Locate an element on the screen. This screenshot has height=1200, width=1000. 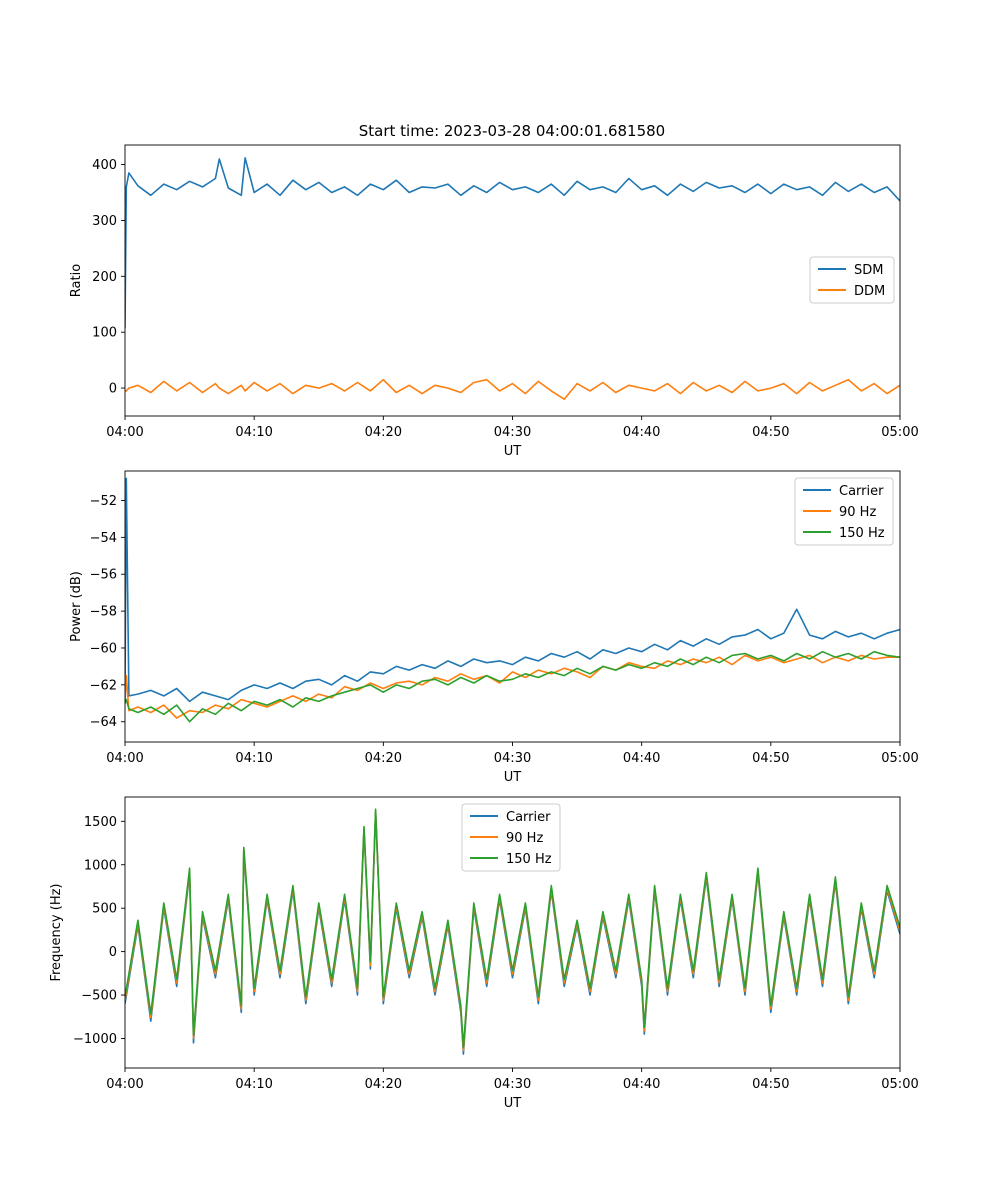
legend-label: SDM is located at coordinates (868, 270).